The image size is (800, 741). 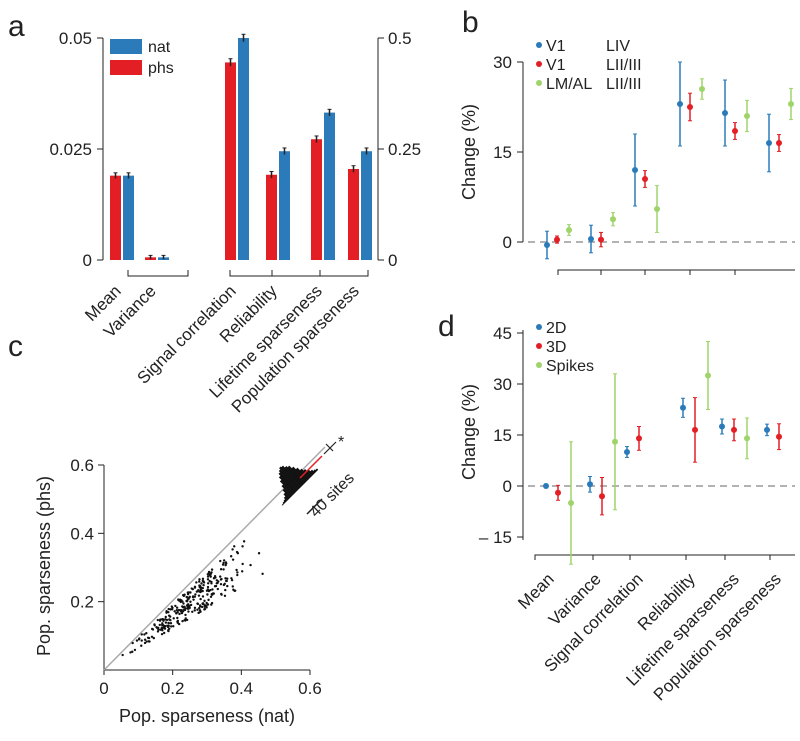 I want to click on panel-a-bracket-left, so click(x=158, y=273).